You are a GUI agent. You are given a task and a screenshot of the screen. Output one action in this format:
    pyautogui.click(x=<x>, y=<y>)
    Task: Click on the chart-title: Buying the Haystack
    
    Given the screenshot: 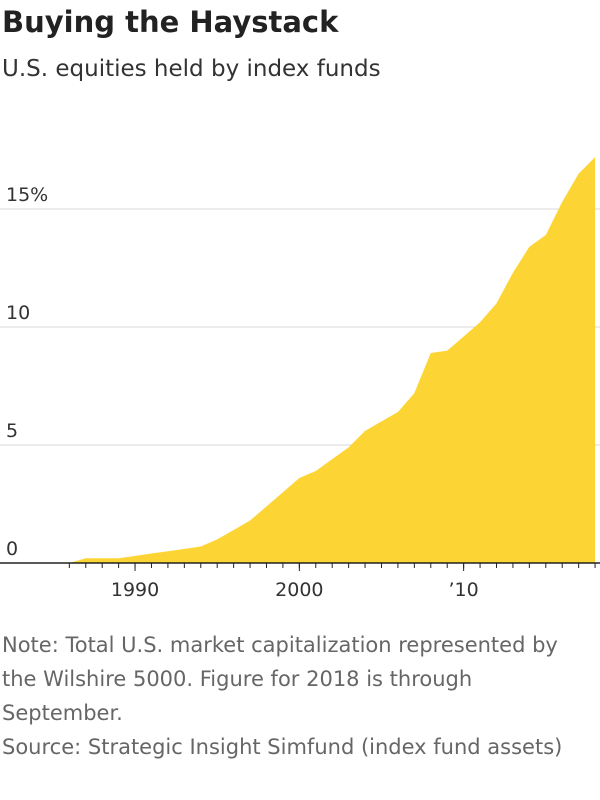 What is the action you would take?
    pyautogui.click(x=170, y=22)
    